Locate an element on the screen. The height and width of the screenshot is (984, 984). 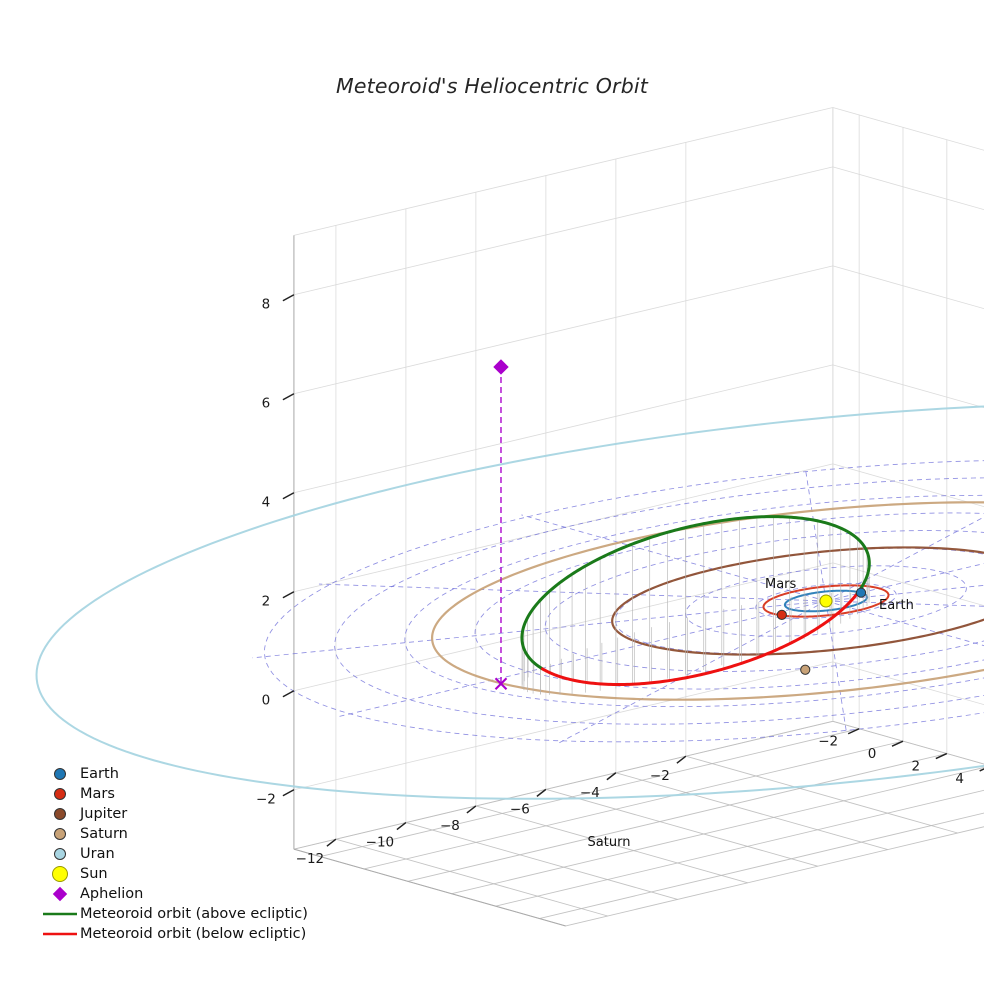
legend-marker-sun is located at coordinates (60, 874).